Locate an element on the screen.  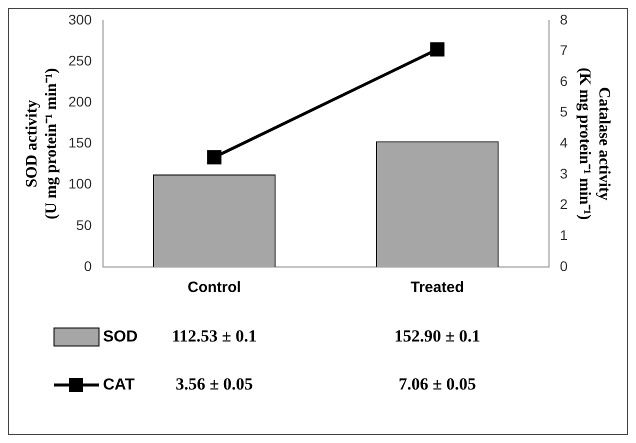
y2-tick-label: 1 is located at coordinates (564, 235).